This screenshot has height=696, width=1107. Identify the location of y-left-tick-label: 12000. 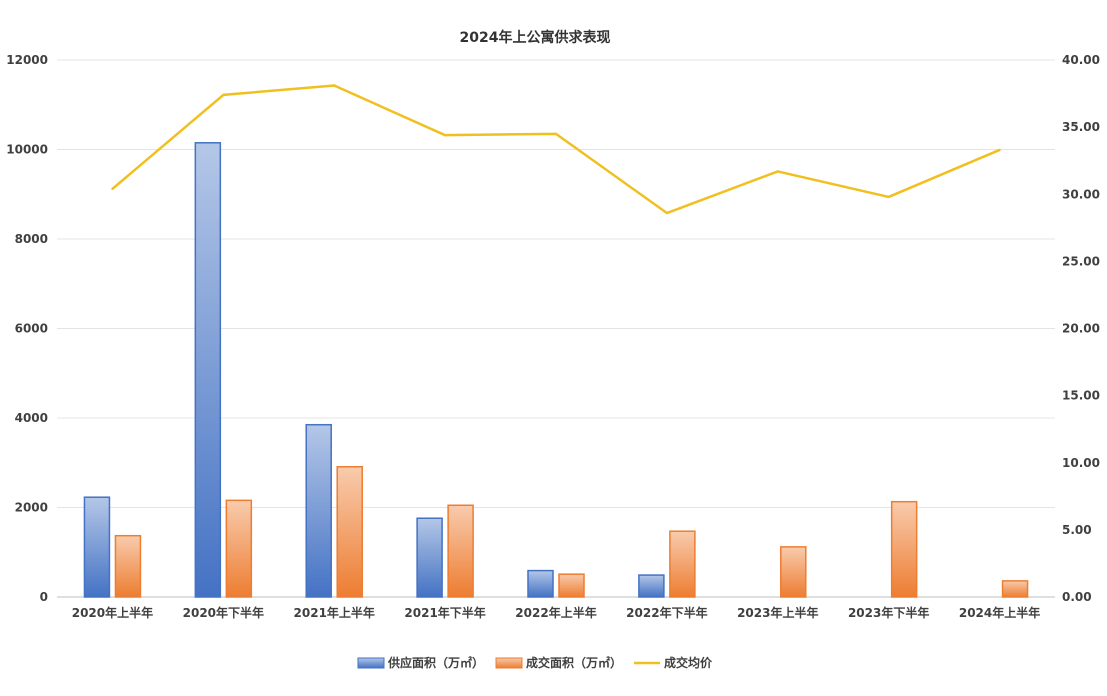
(27, 60).